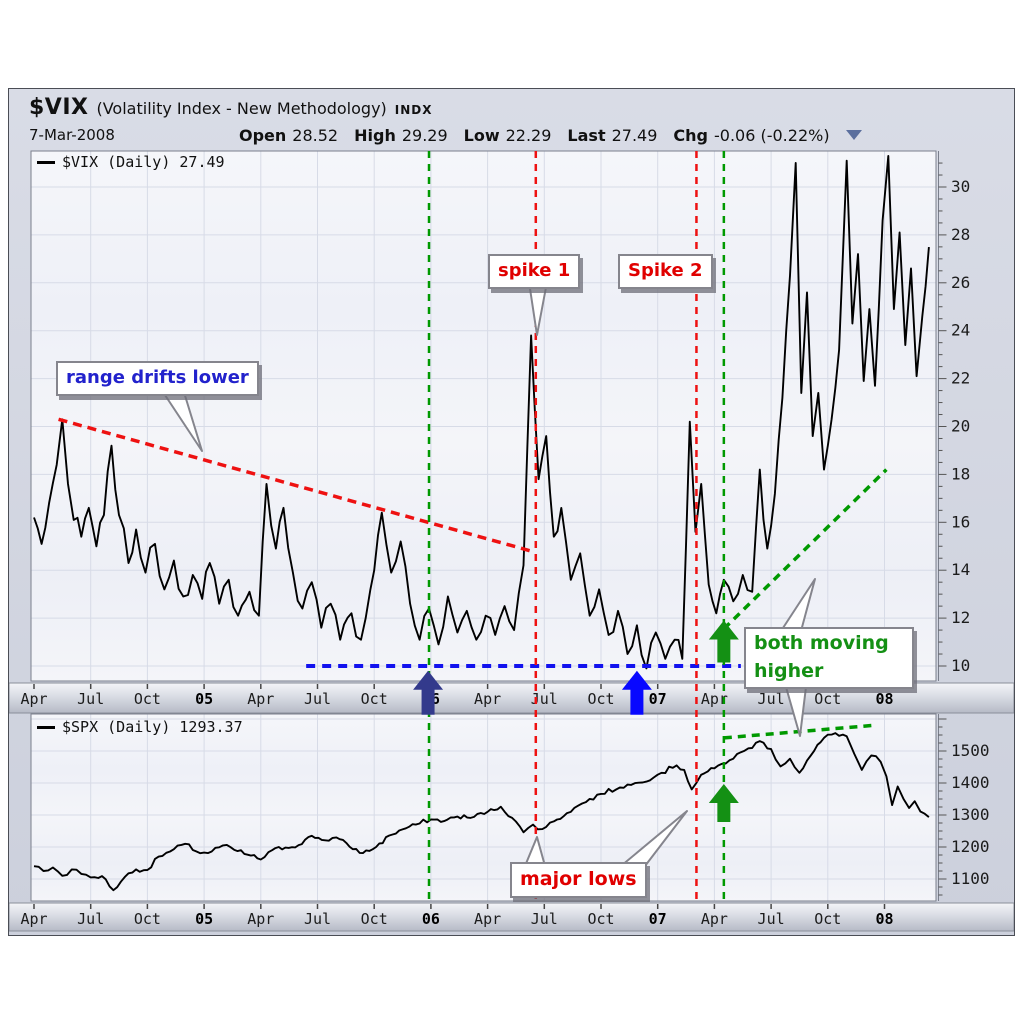 This screenshot has height=1024, width=1024. I want to click on symbol-description: (Volatility Index - New Methodology), so click(241, 108).